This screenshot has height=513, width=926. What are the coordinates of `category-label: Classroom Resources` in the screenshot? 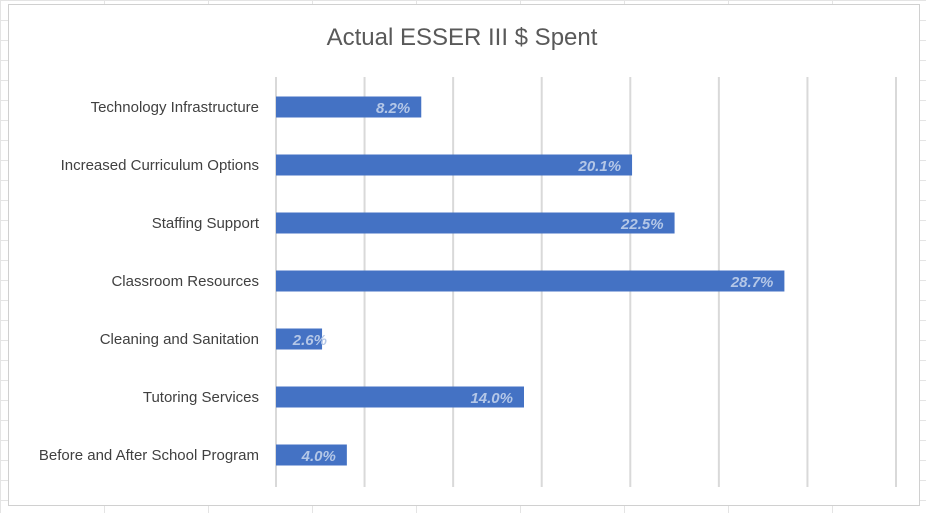 It's located at (185, 281).